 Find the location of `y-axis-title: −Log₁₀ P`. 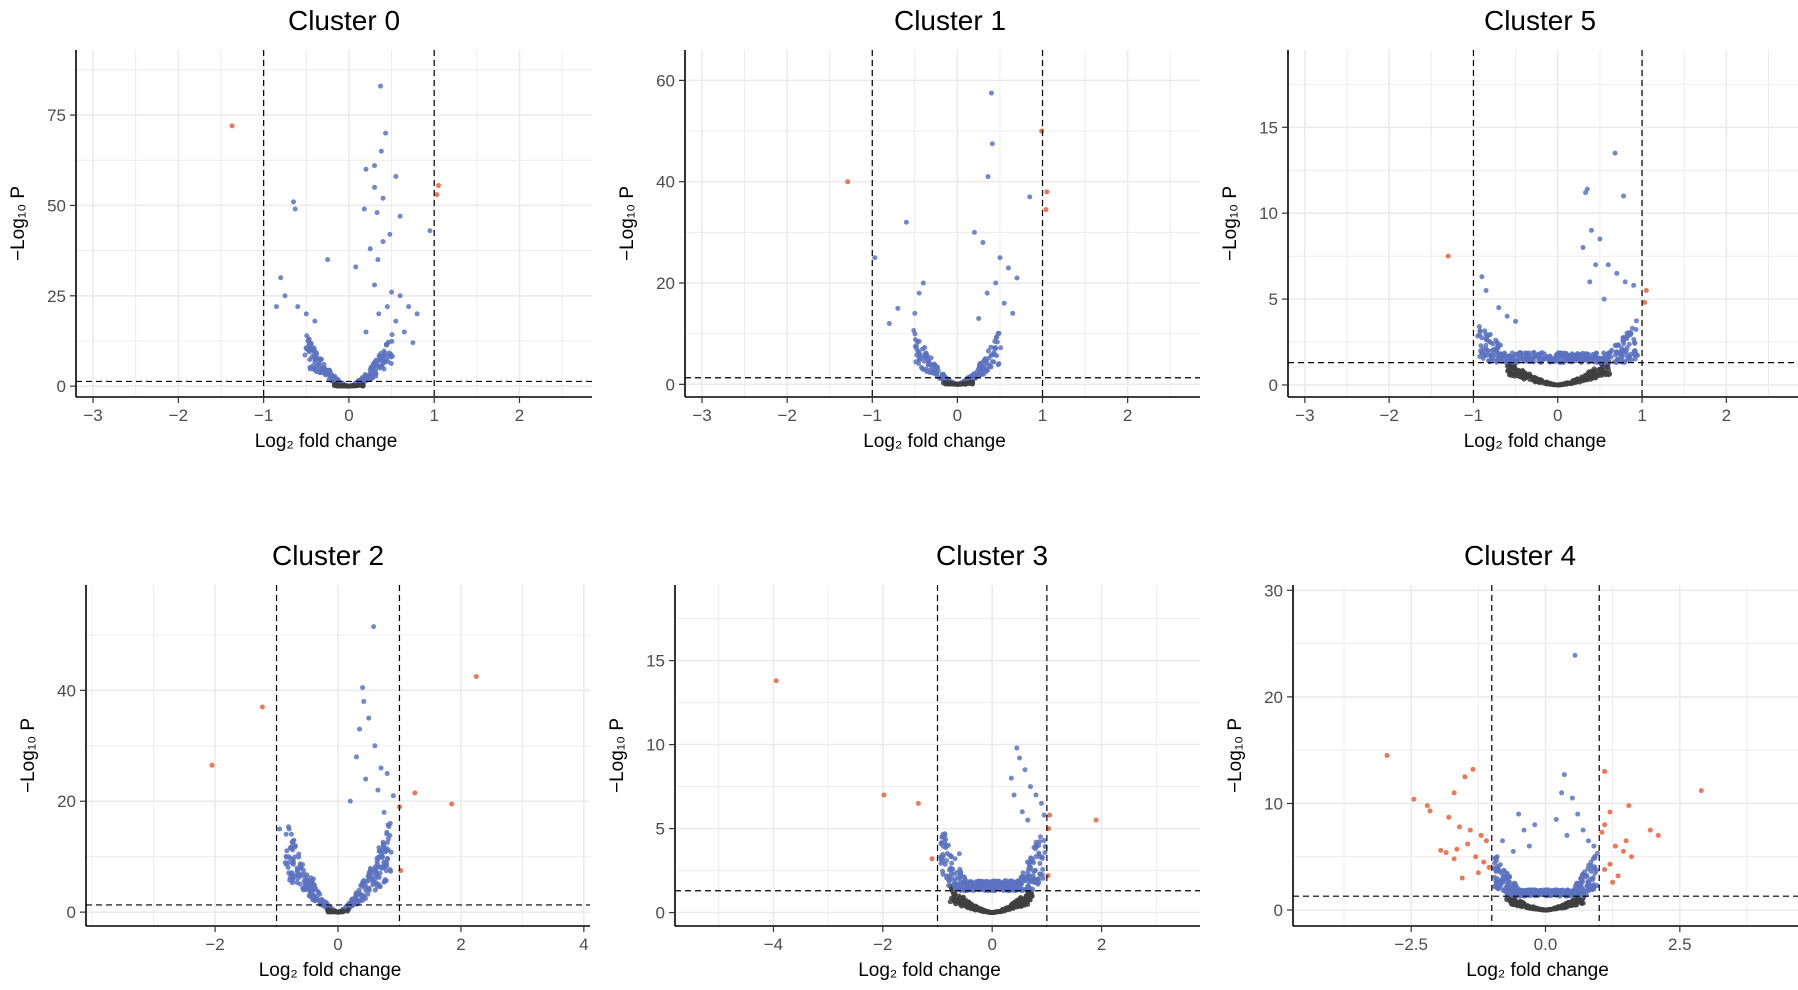

y-axis-title: −Log₁₀ P is located at coordinates (1235, 755).